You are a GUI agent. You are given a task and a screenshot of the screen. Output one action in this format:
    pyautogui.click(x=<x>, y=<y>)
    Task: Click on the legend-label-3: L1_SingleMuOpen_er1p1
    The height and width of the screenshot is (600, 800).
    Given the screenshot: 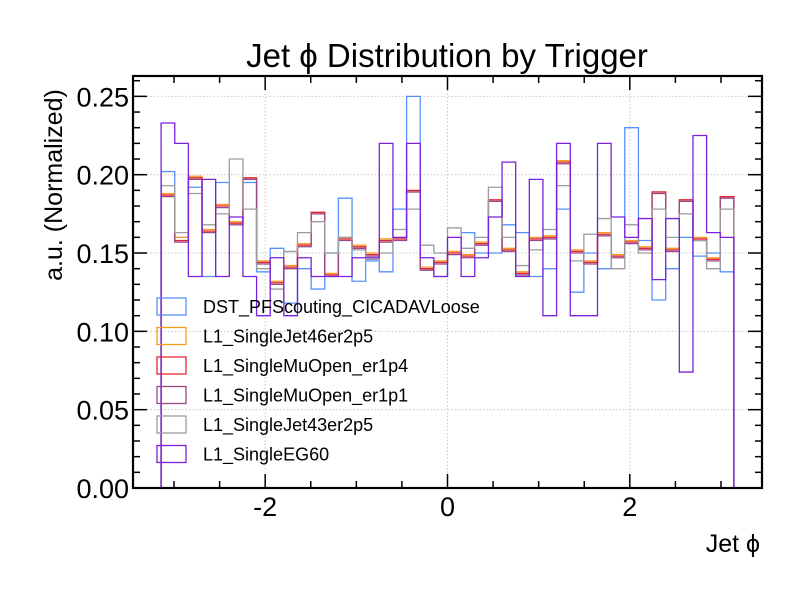 What is the action you would take?
    pyautogui.click(x=305, y=396)
    